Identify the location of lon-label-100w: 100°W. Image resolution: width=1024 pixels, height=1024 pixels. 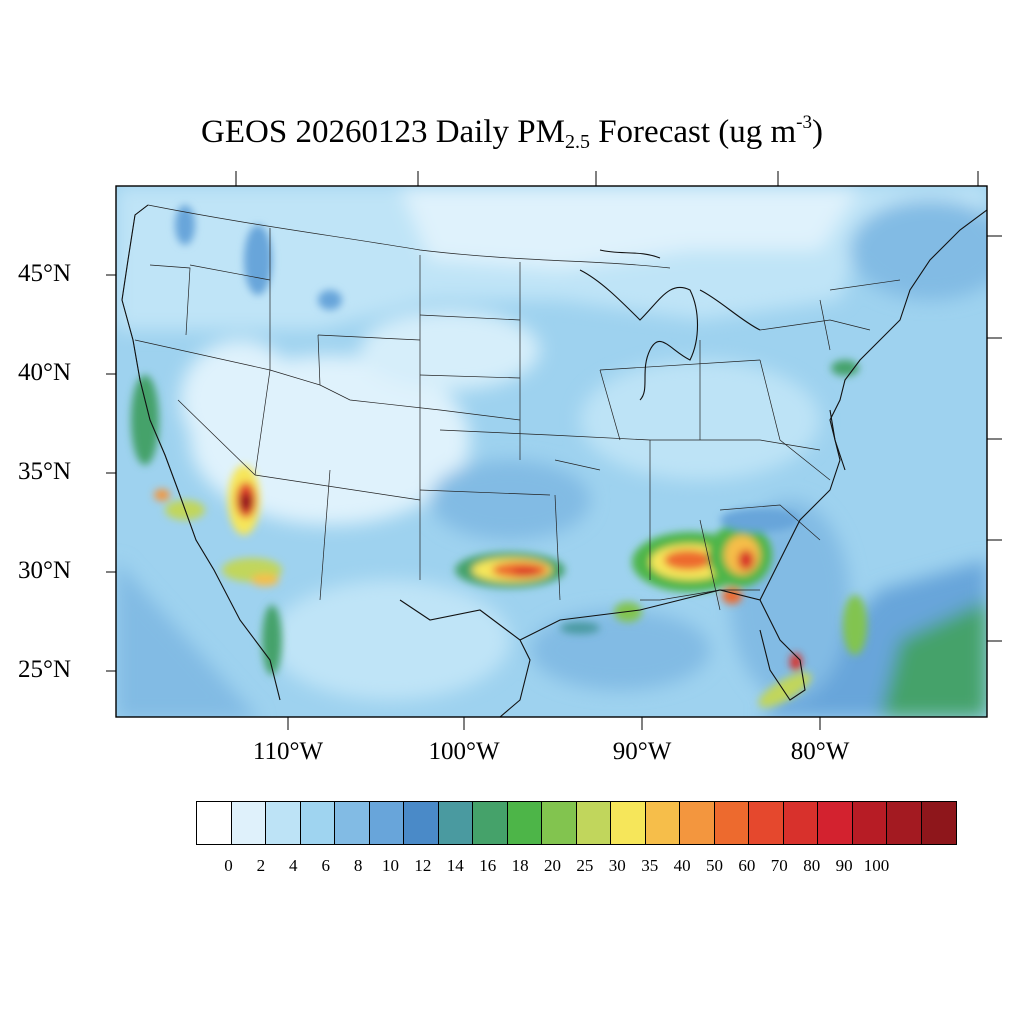
(464, 751).